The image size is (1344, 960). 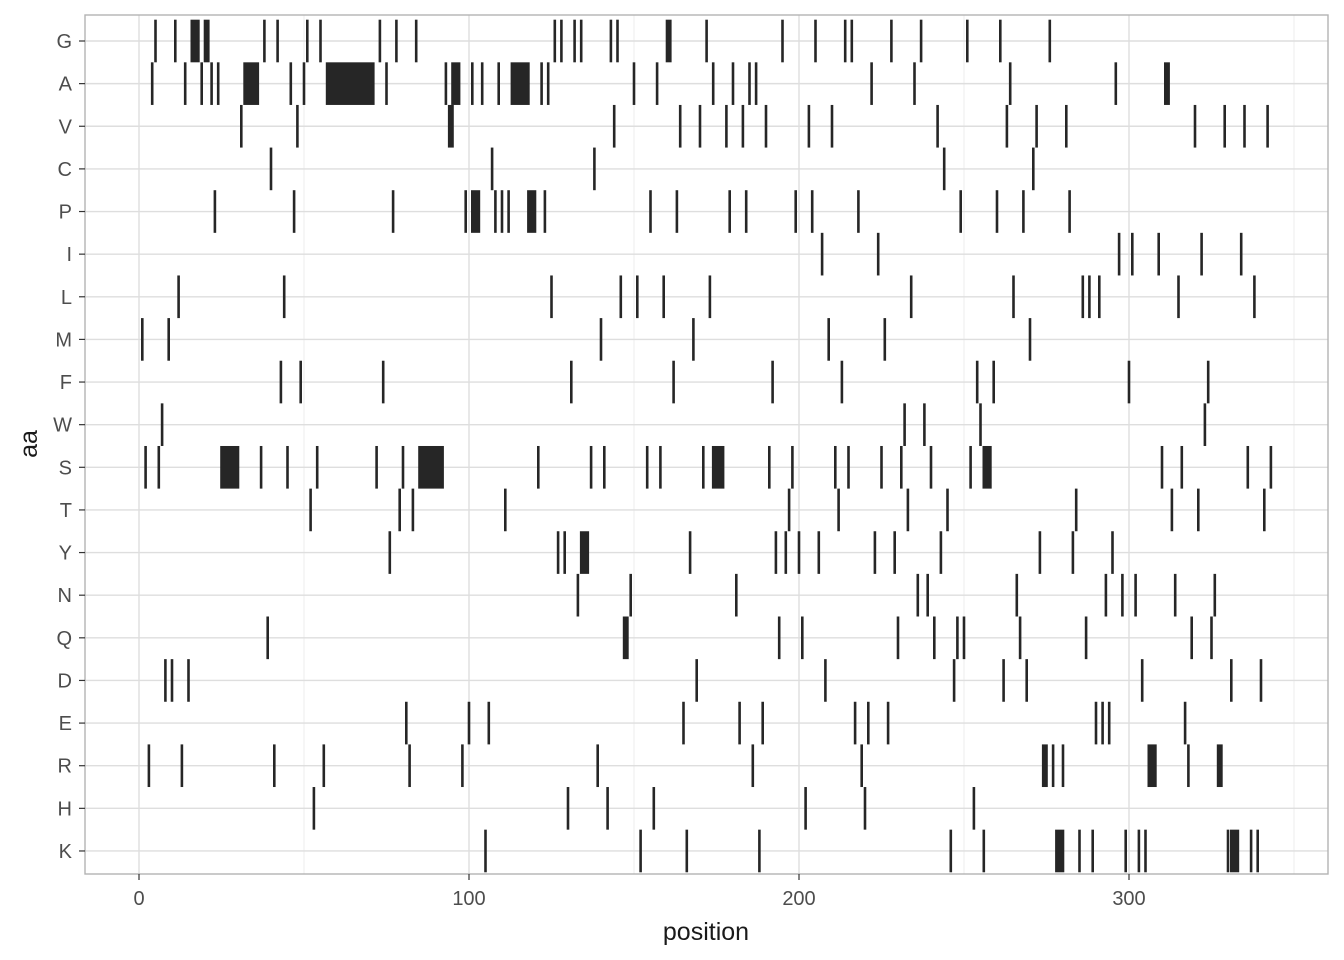 I want to click on row-H, so click(x=644, y=808).